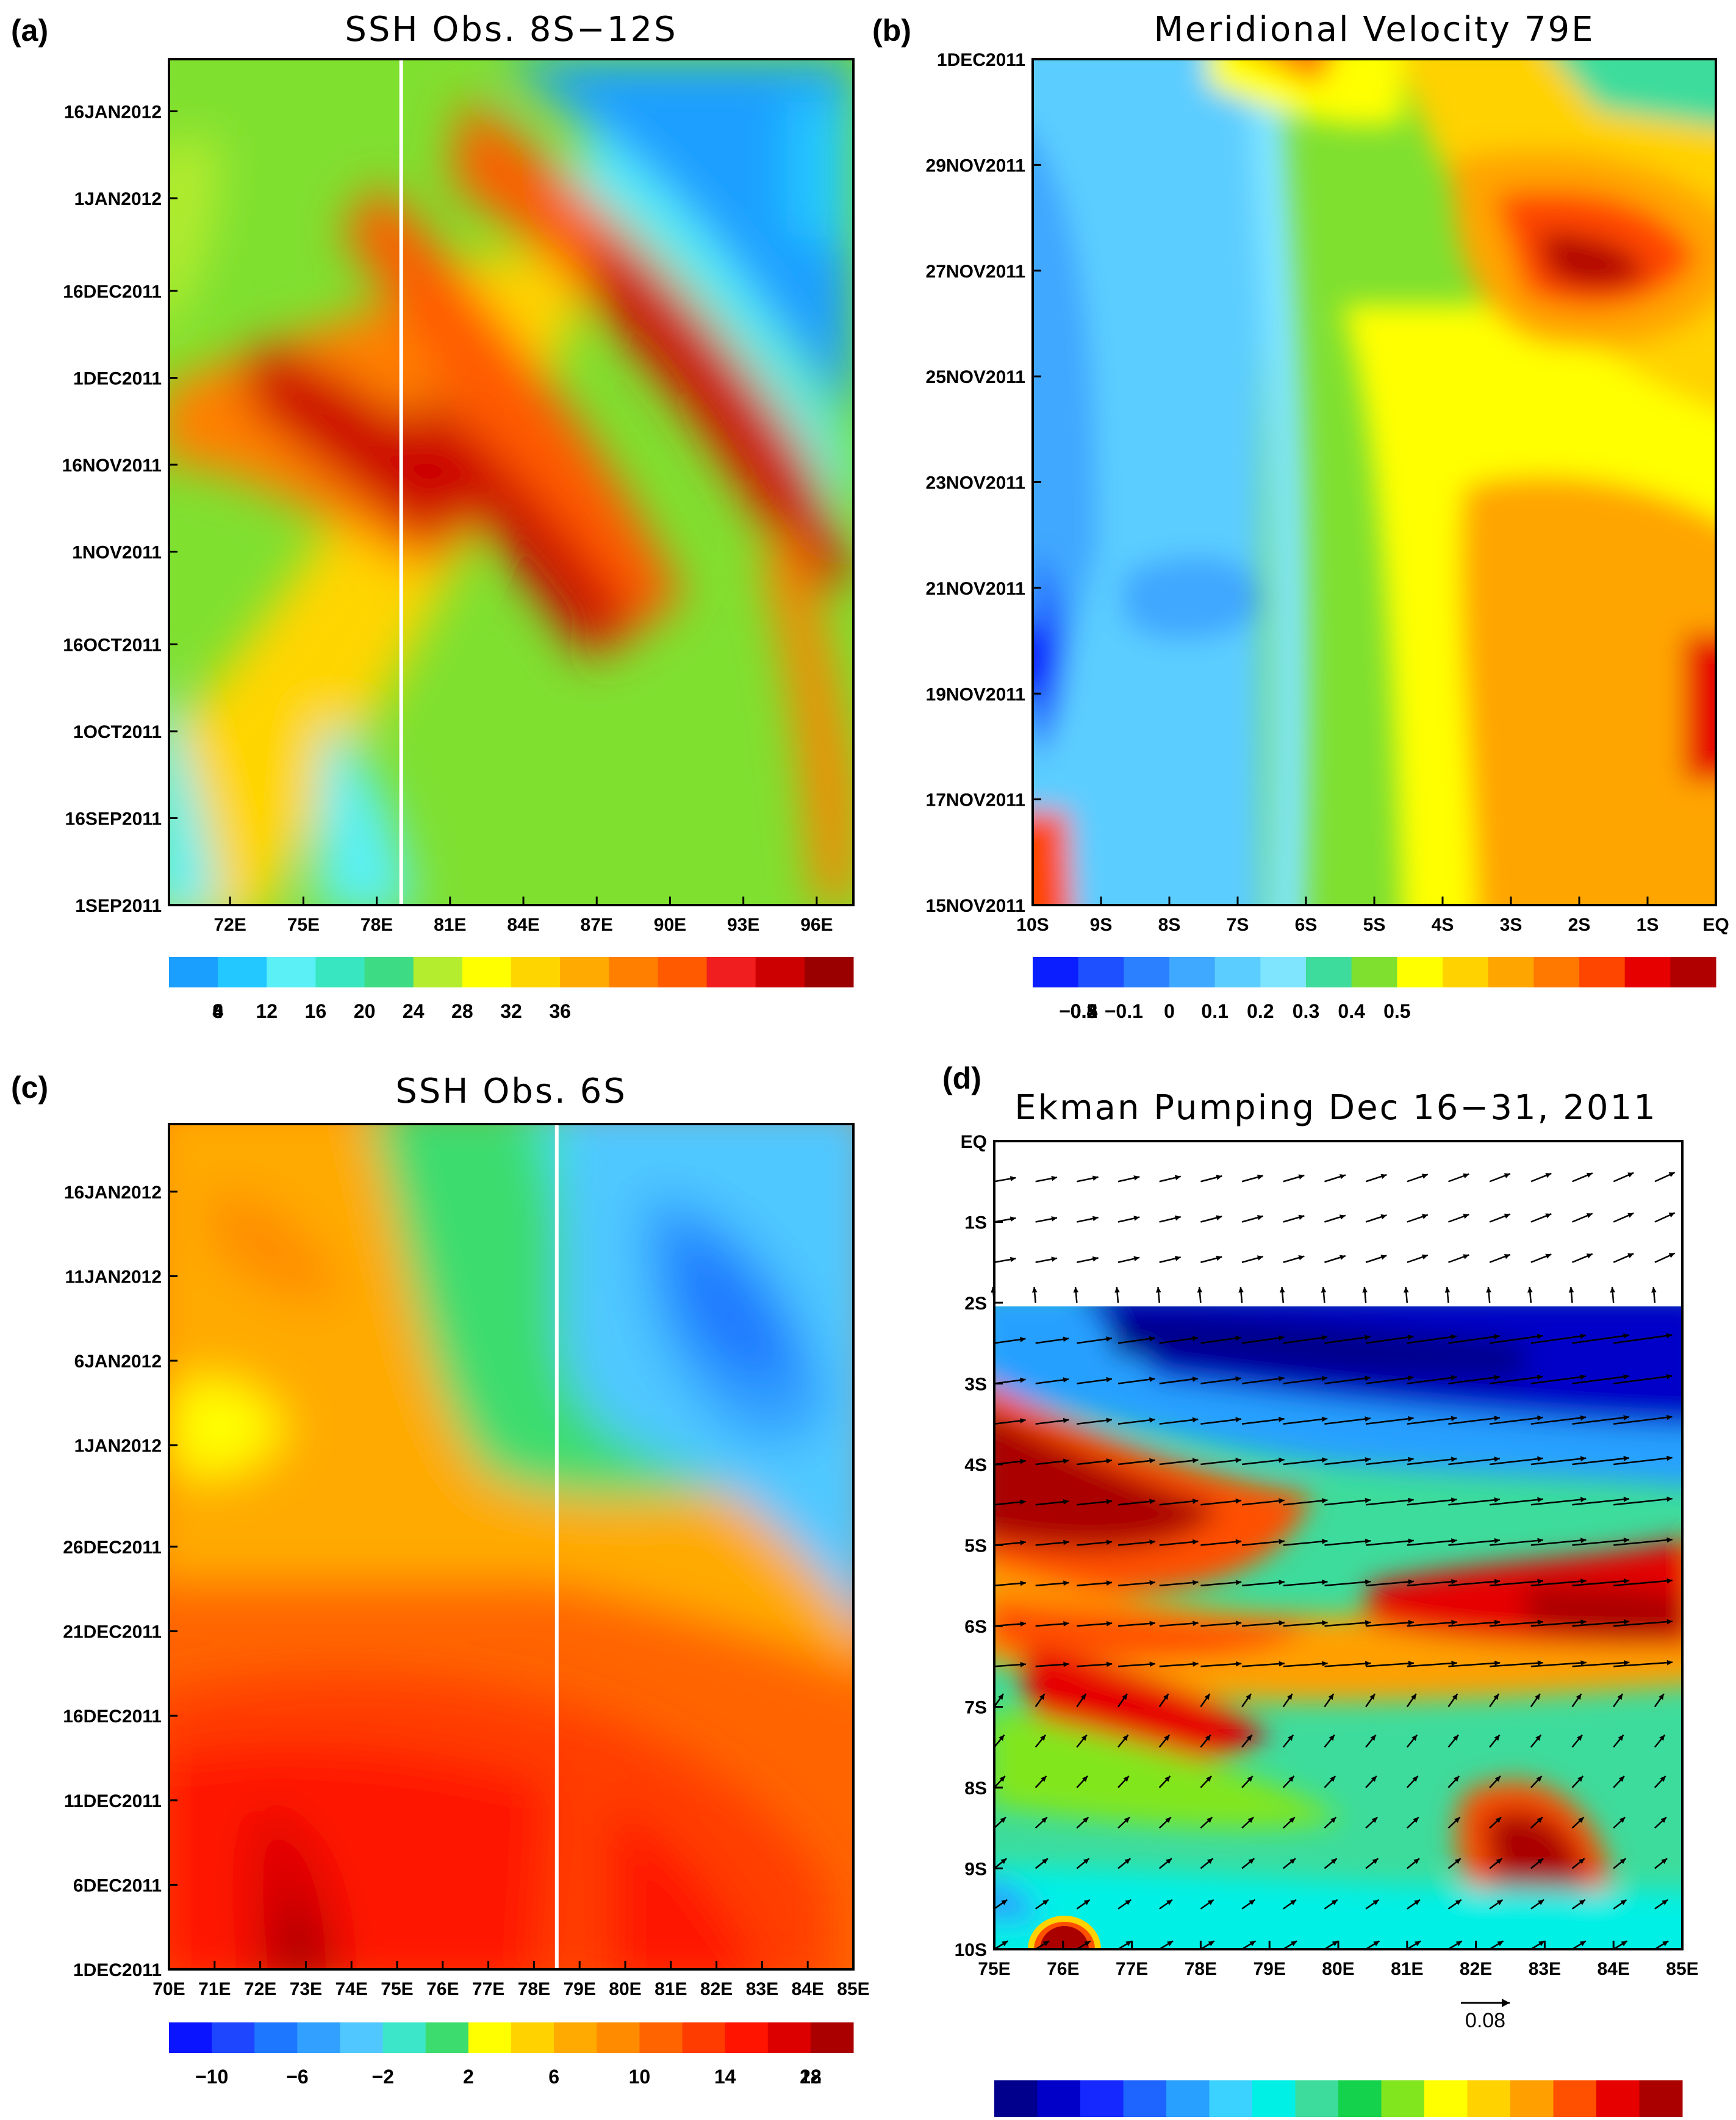 The image size is (1736, 2120). Describe the element at coordinates (229, 925) in the screenshot. I see `x-tick-label: 72E` at that location.